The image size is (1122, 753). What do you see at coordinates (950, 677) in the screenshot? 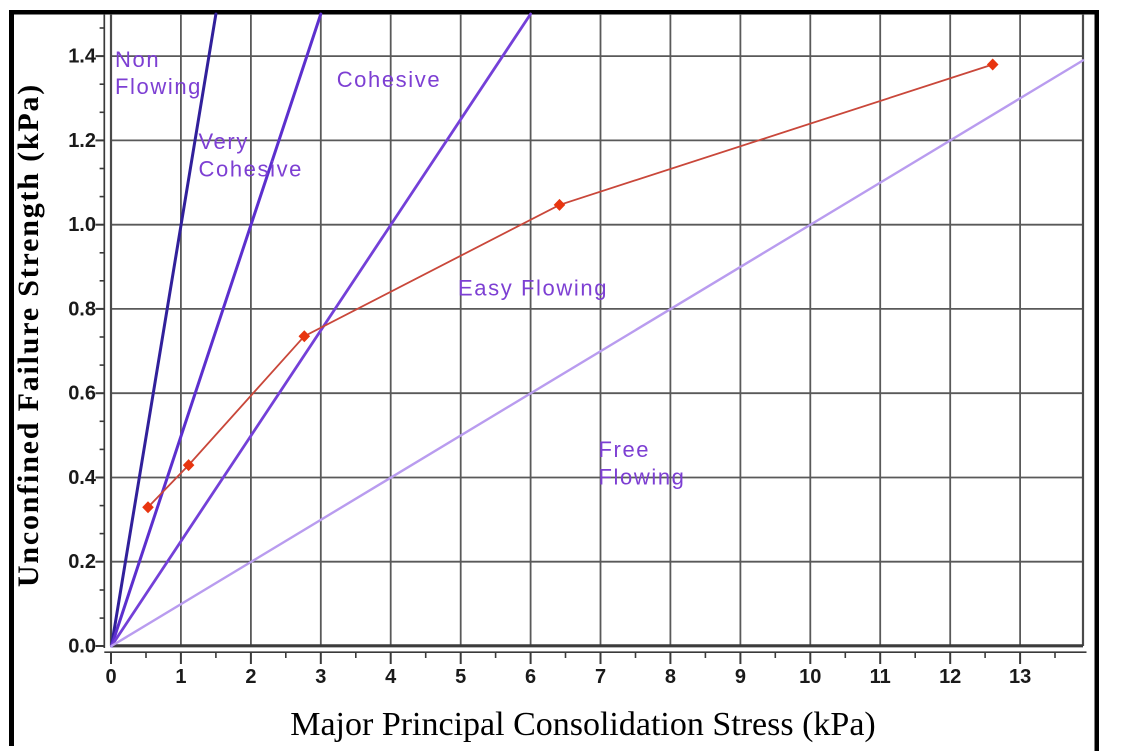
I see `svg-text: 12` at bounding box center [950, 677].